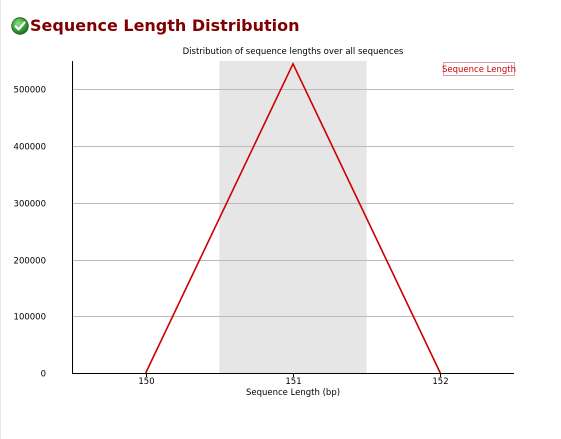 The height and width of the screenshot is (439, 561). I want to click on pass-check-icon, so click(20, 26).